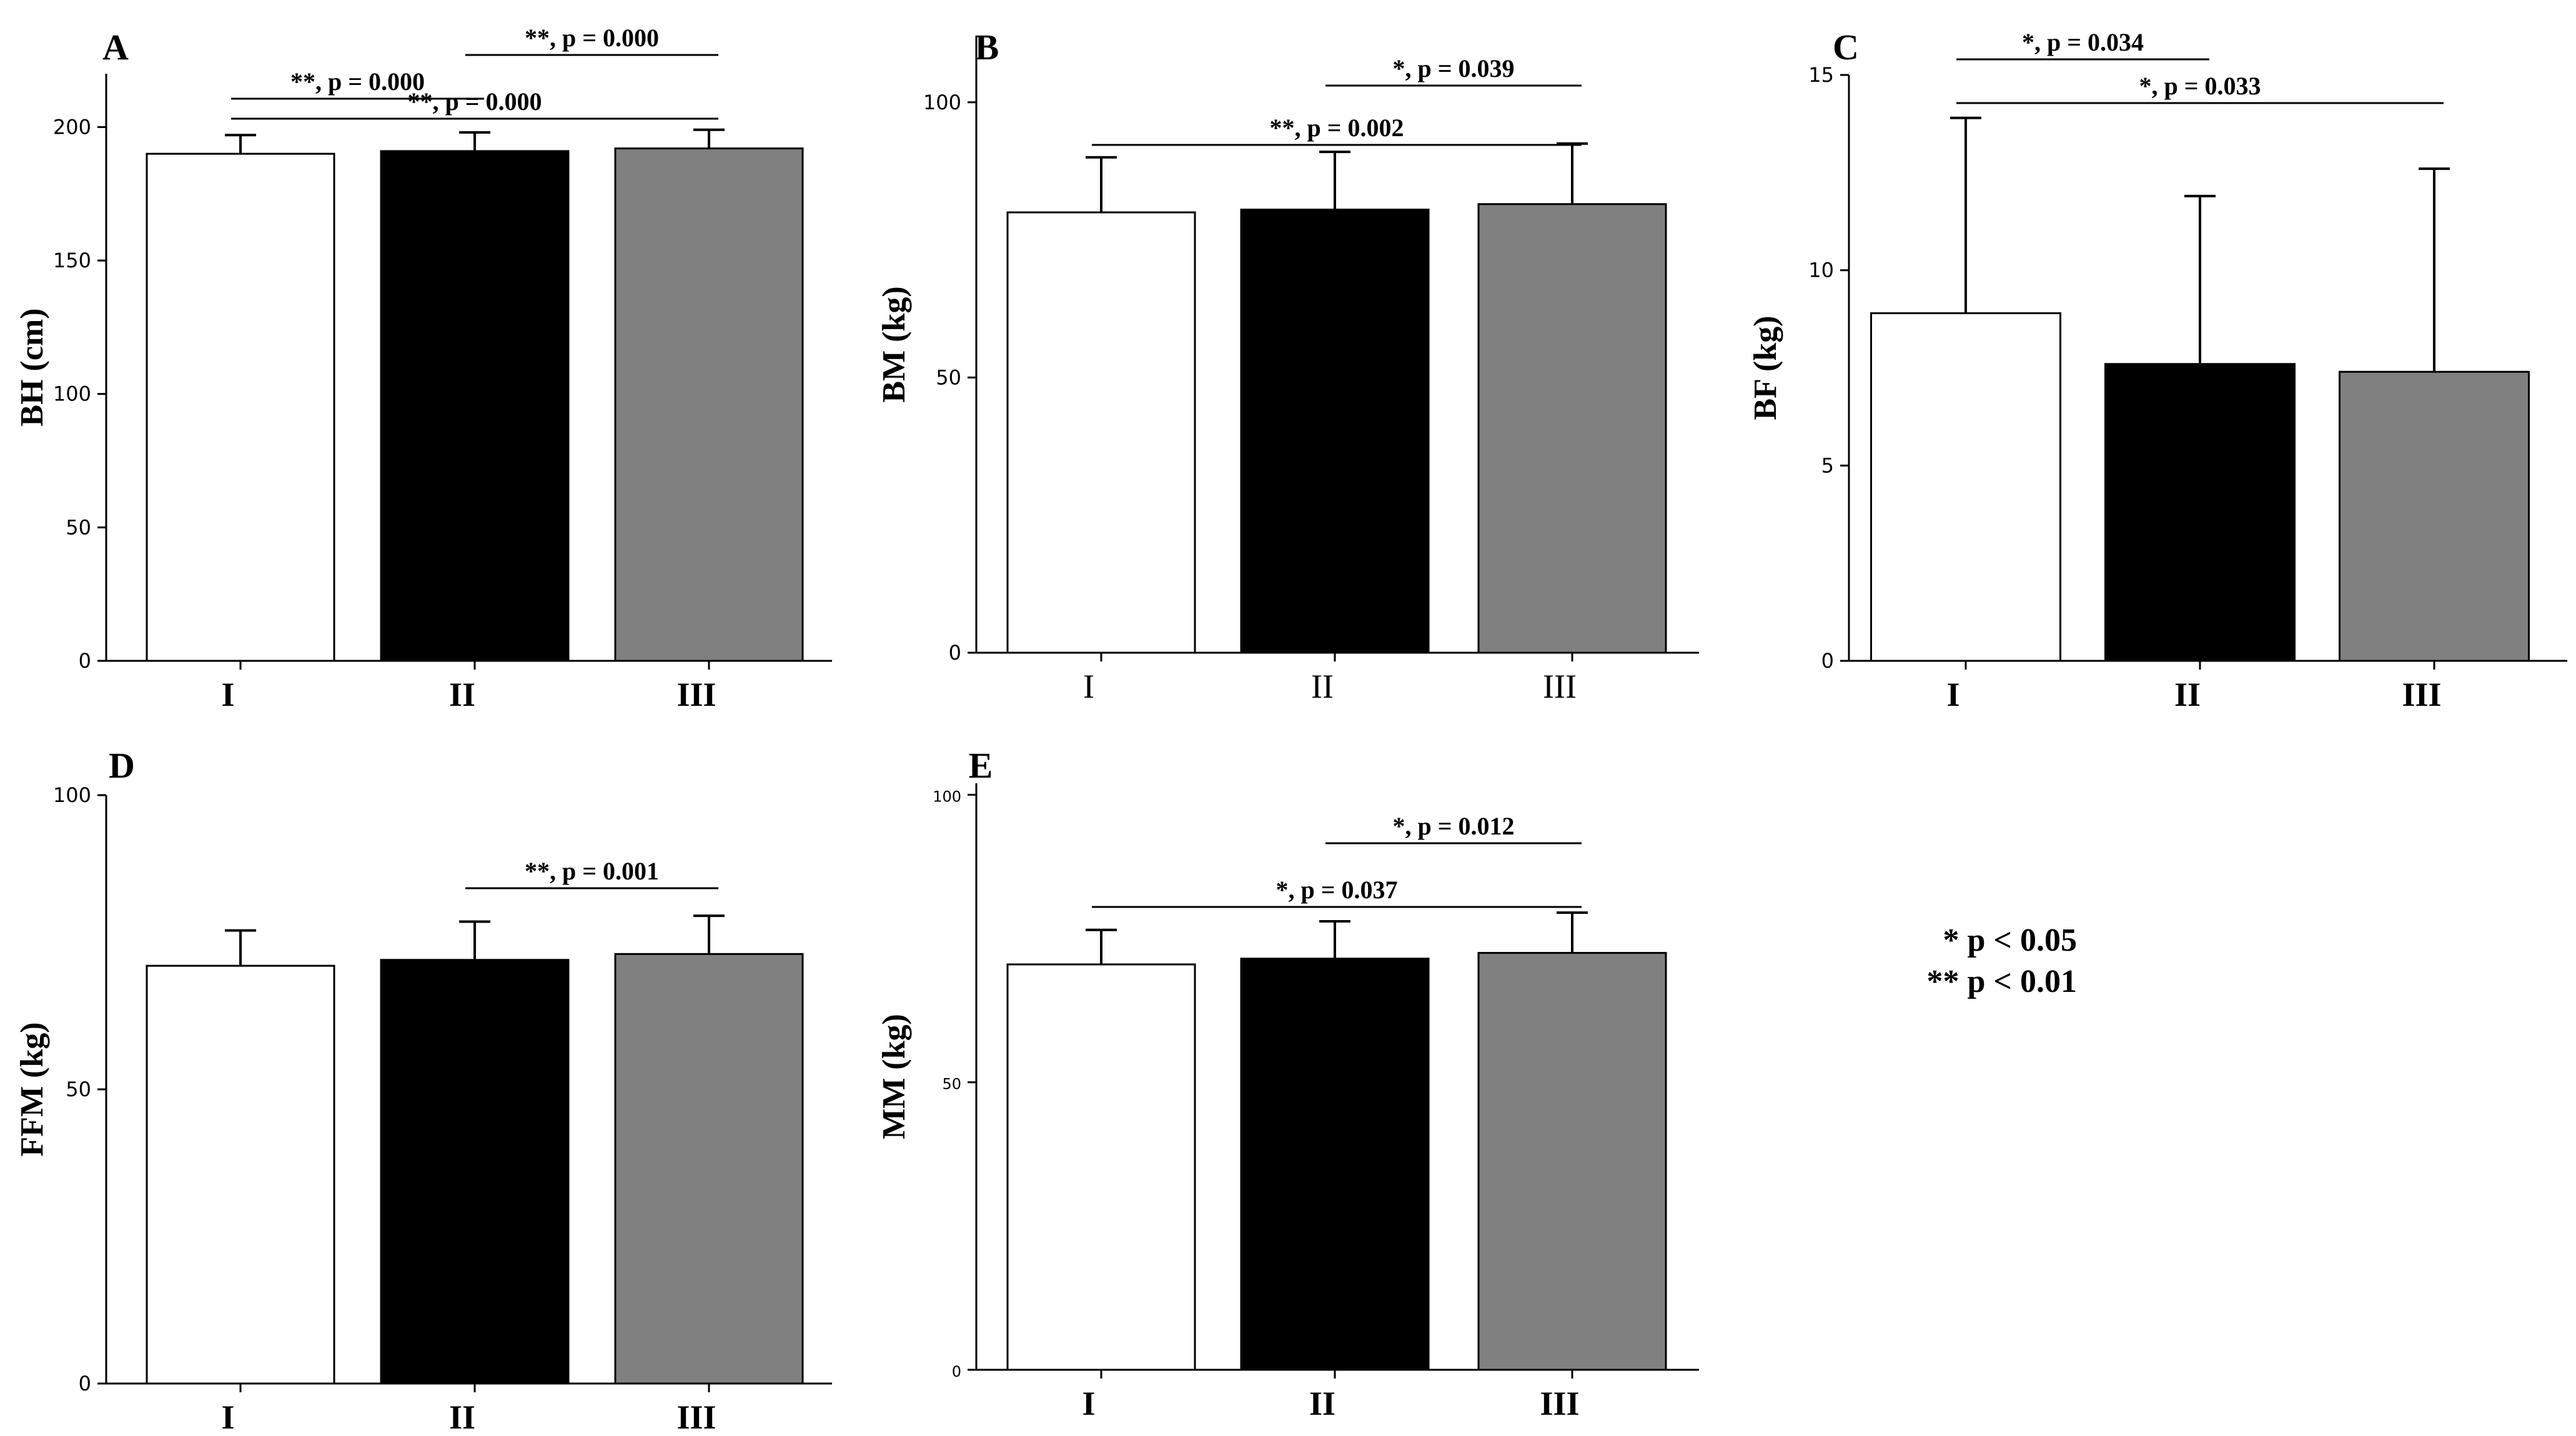 This screenshot has height=1436, width=2576. Describe the element at coordinates (2010, 940) in the screenshot. I see `legend-line-p005: * p < 0.05` at that location.